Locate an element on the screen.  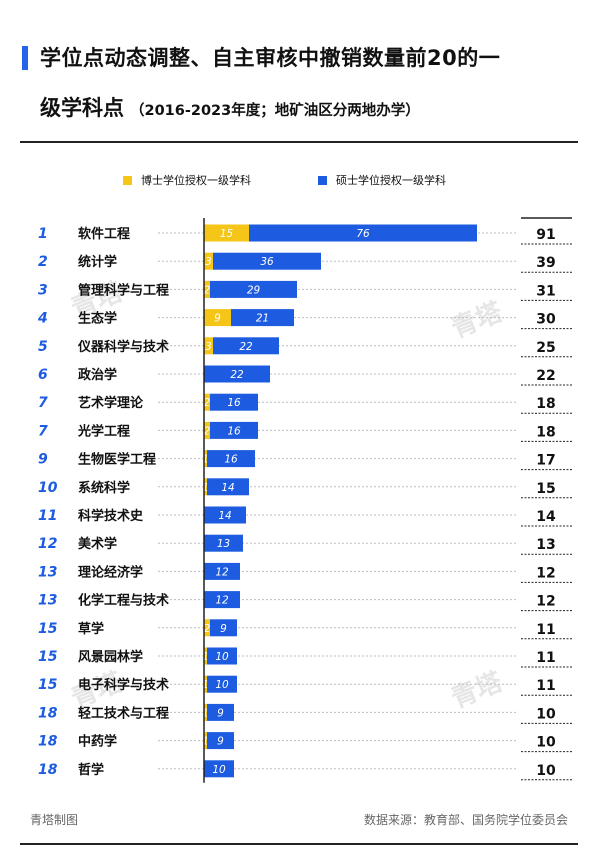
bar-label-master: 14 is located at coordinates (224, 516).